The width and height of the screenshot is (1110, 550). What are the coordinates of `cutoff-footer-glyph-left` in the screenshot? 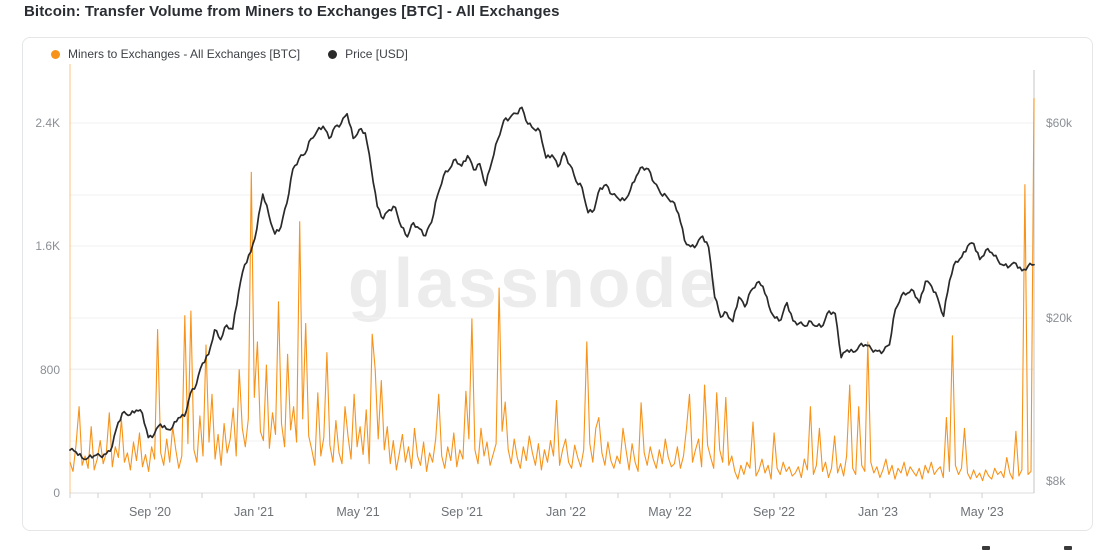 It's located at (986, 548).